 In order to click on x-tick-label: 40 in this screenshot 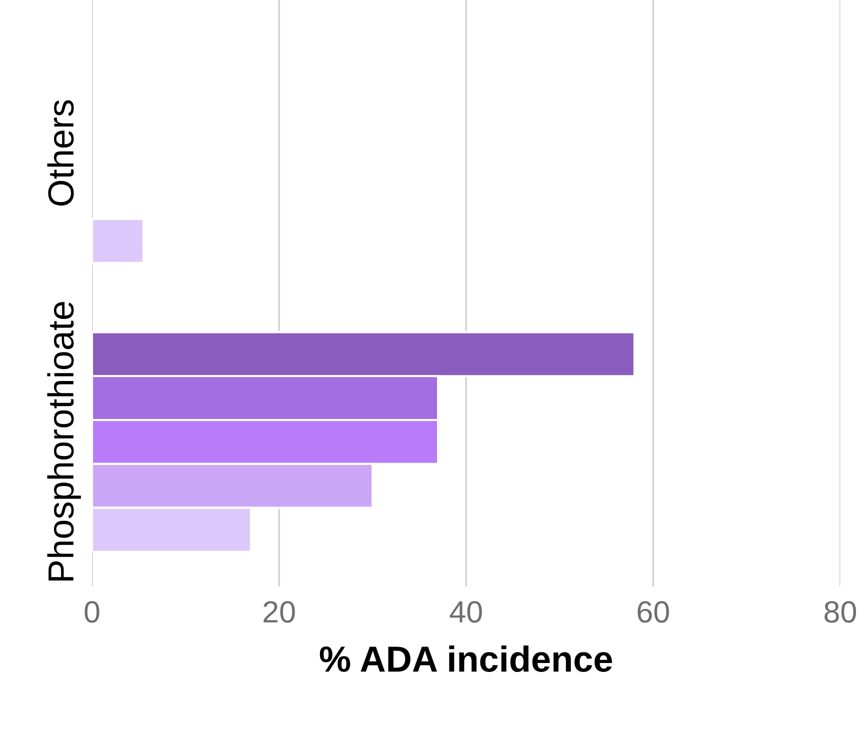, I will do `click(466, 612)`.